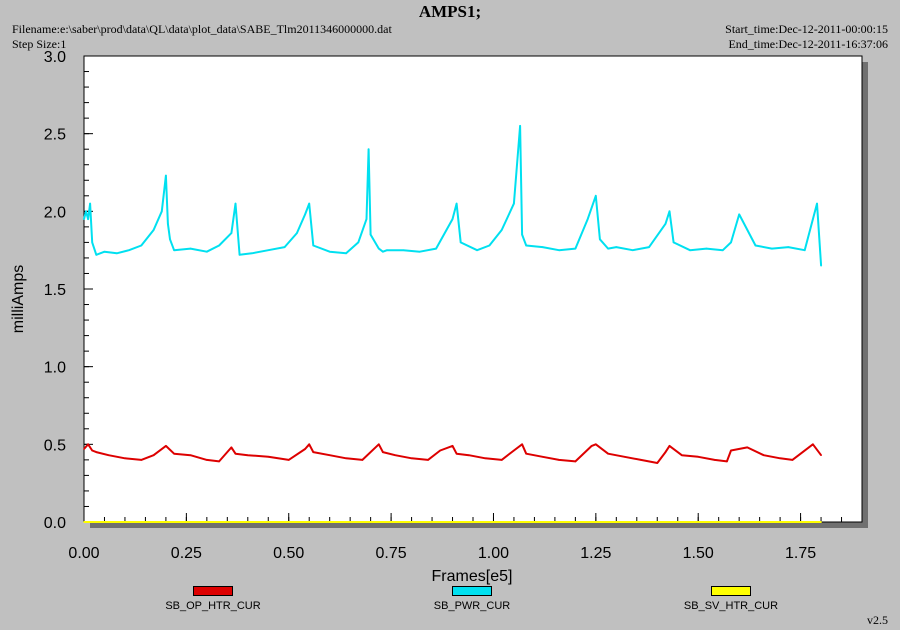 The height and width of the screenshot is (630, 900). Describe the element at coordinates (731, 599) in the screenshot. I see `legend-item-sv-htr: SB_SV_HTR_CUR` at that location.